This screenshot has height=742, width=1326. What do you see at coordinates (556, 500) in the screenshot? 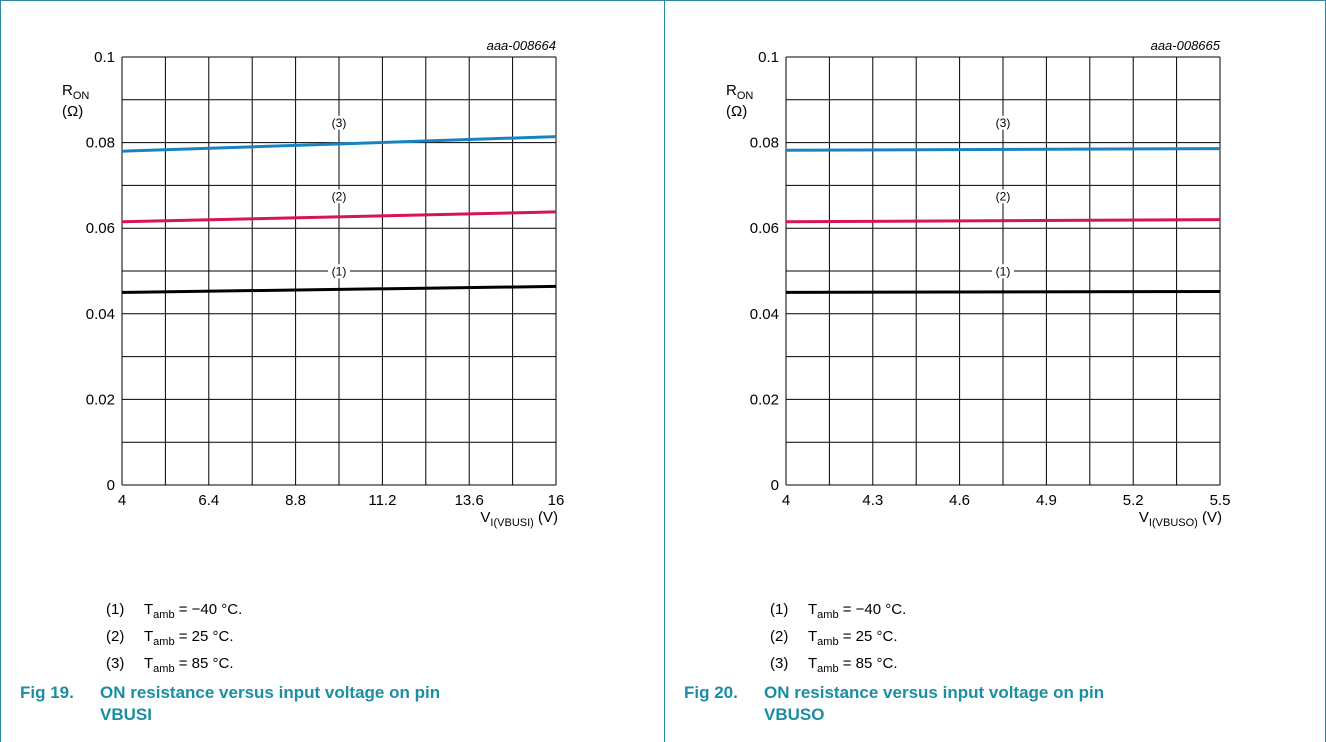
I see `x-tick-label: 16` at bounding box center [556, 500].